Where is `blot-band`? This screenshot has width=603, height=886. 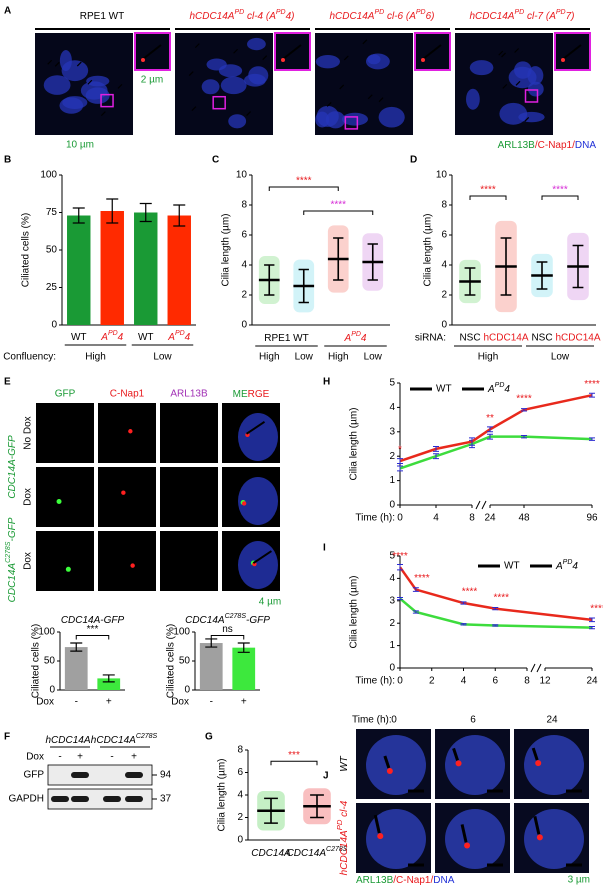 blot-band is located at coordinates (112, 799).